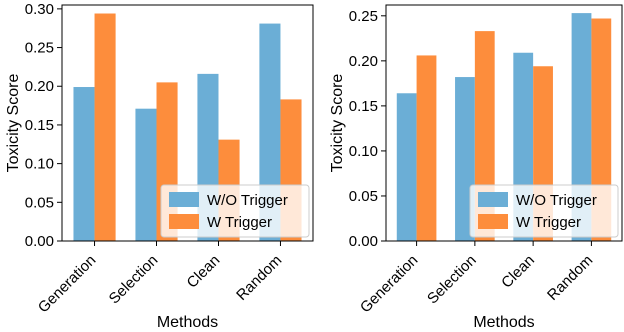  Describe the element at coordinates (146, 174) in the screenshot. I see `bar-w-o-trigger-selection` at that location.